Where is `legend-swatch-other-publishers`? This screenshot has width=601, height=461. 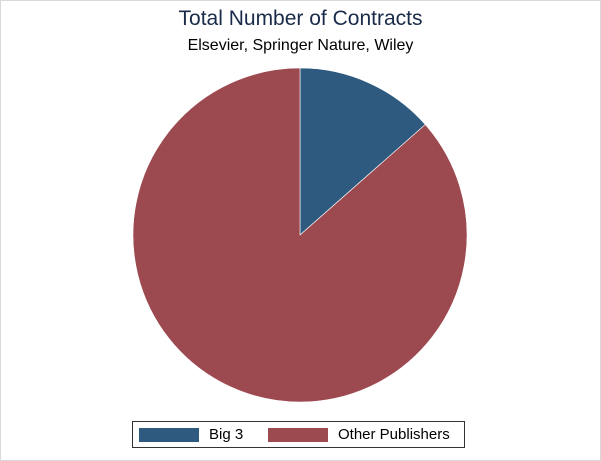 legend-swatch-other-publishers is located at coordinates (298, 434).